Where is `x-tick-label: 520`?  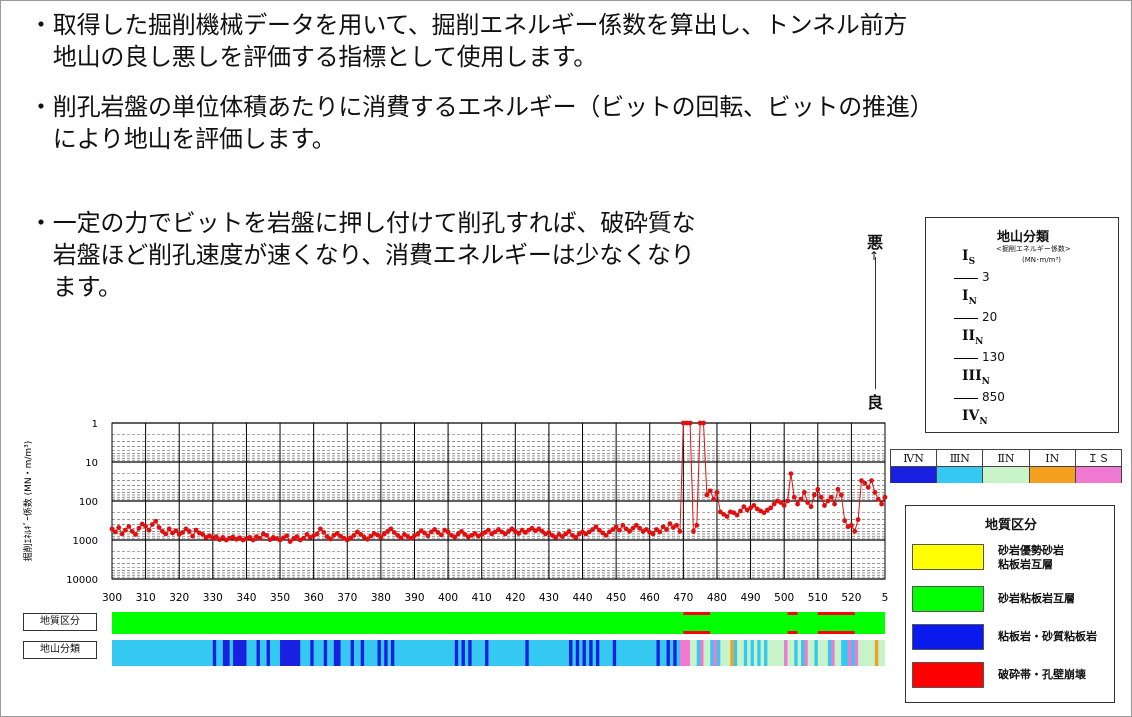
x-tick-label: 520 is located at coordinates (851, 598).